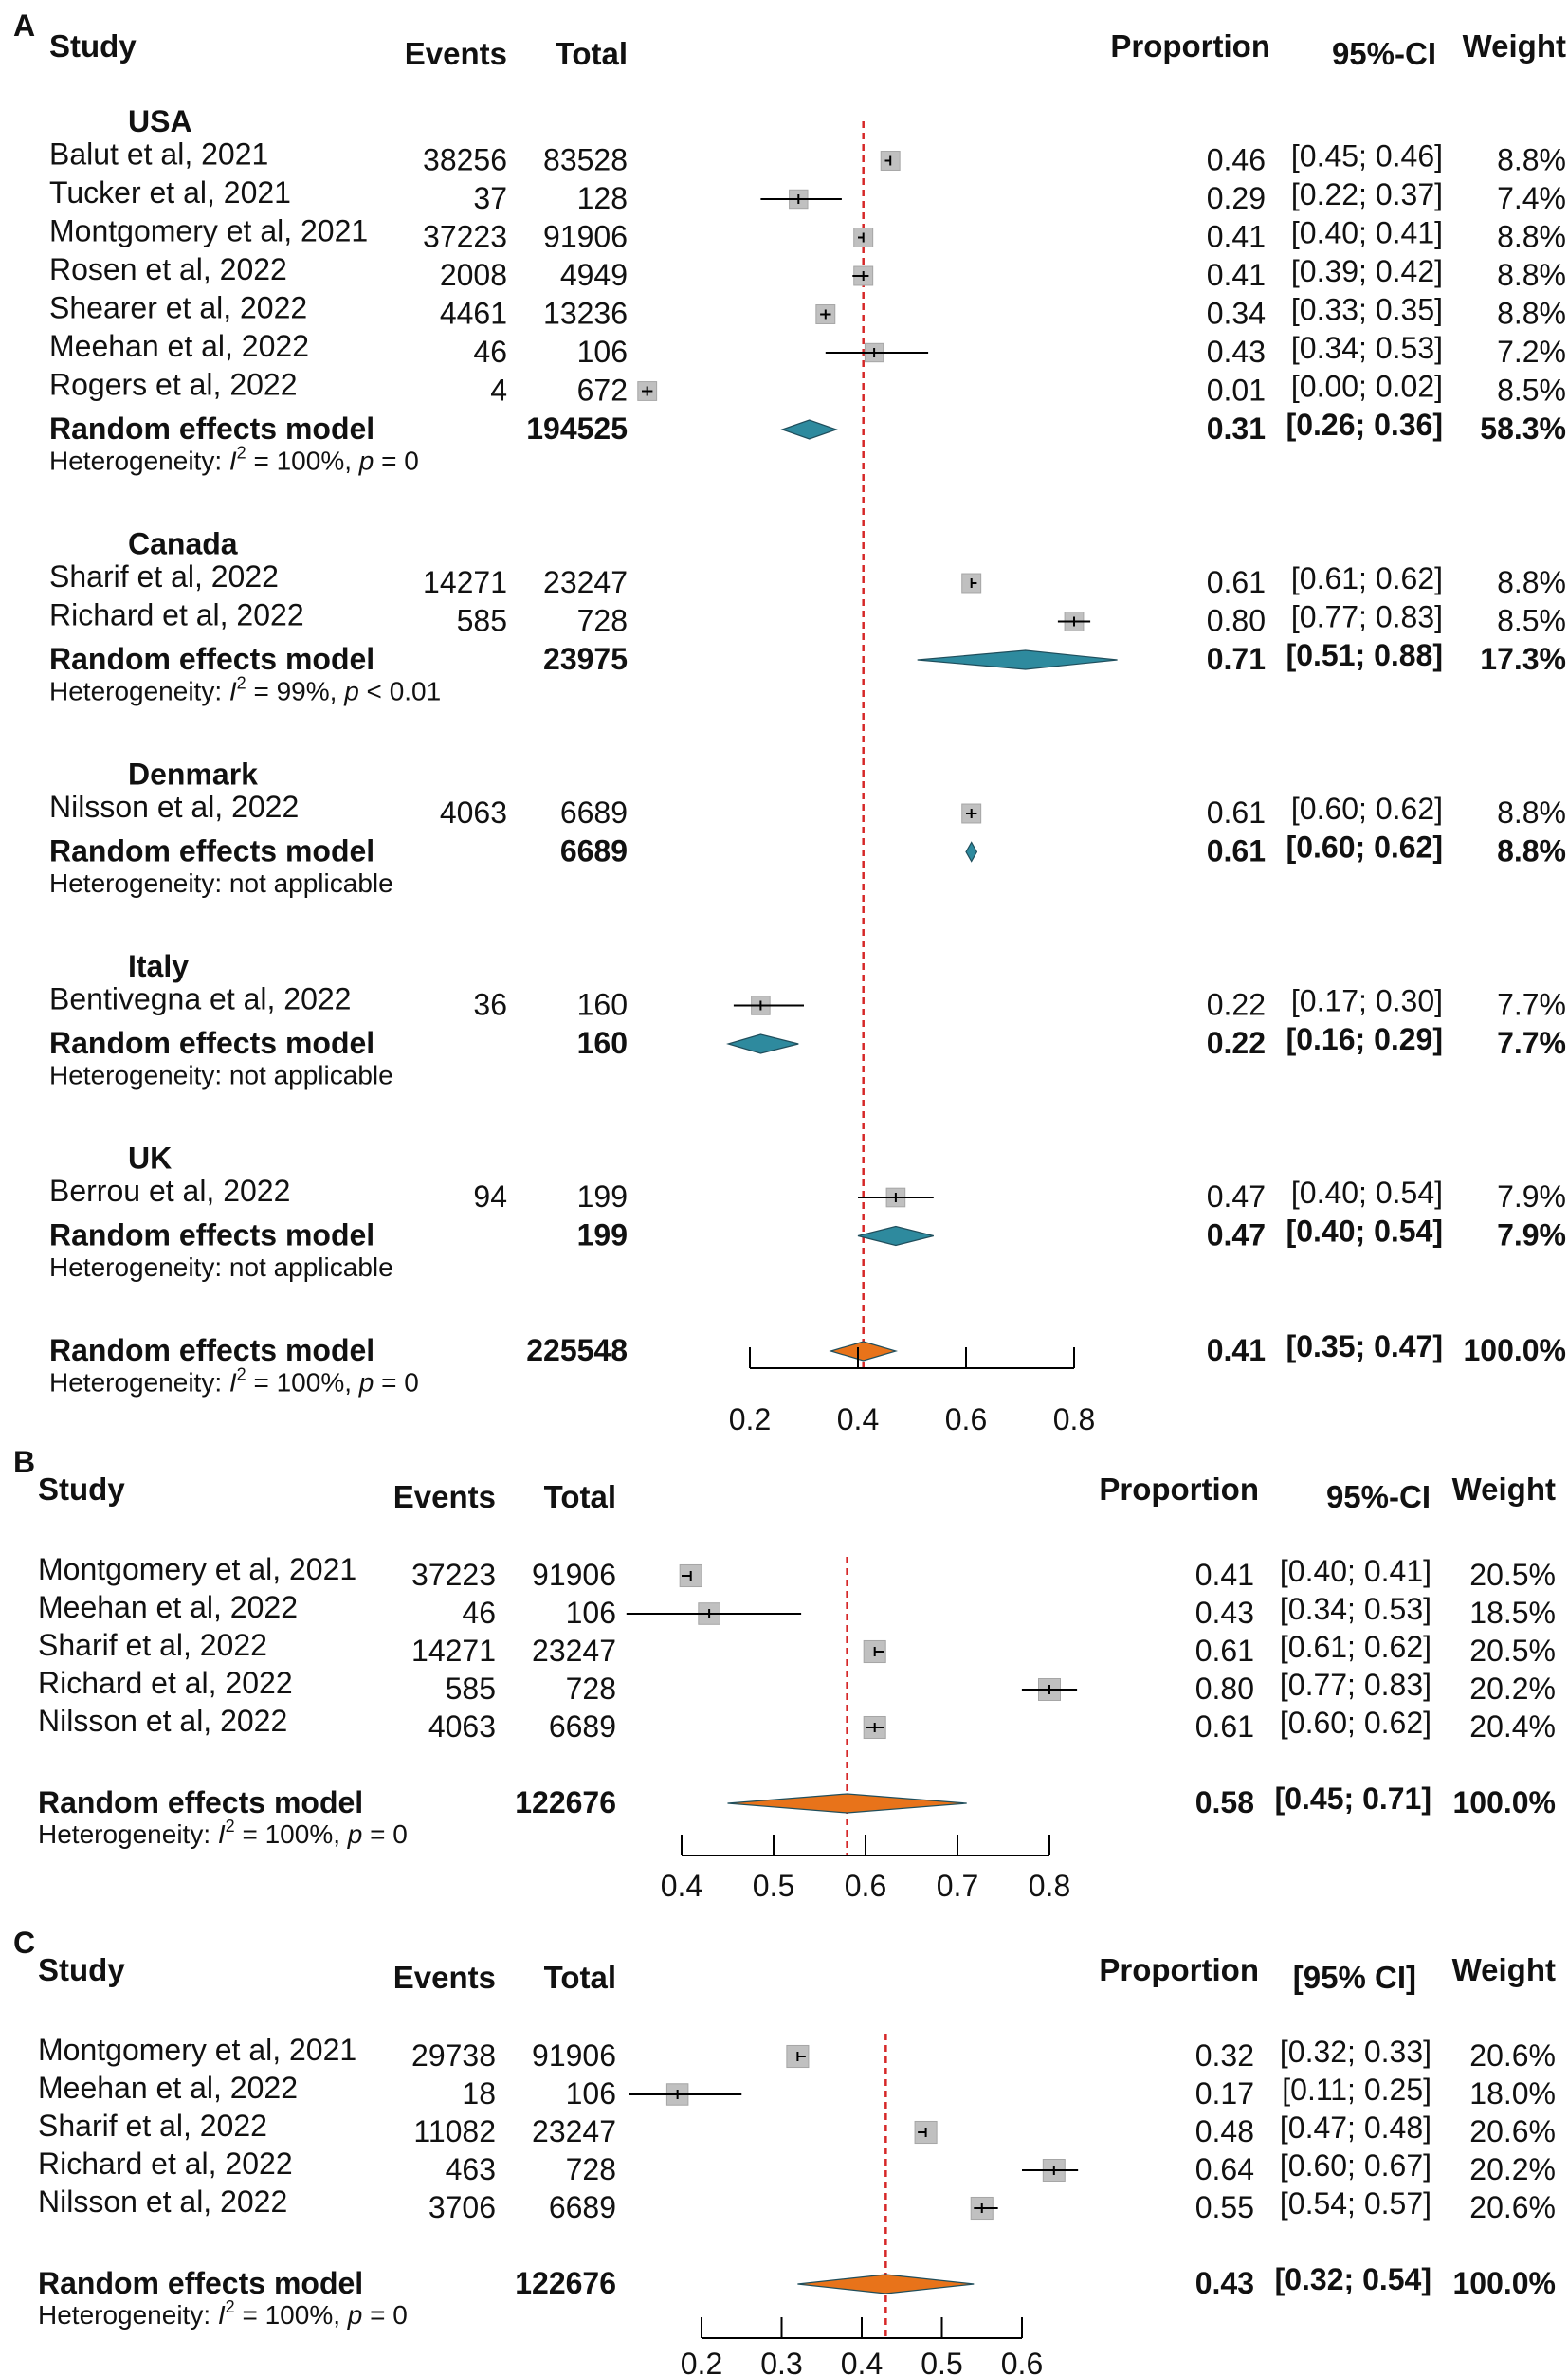 Image resolution: width=1568 pixels, height=2376 pixels. Describe the element at coordinates (93, 46) in the screenshot. I see `header-study: Study` at that location.